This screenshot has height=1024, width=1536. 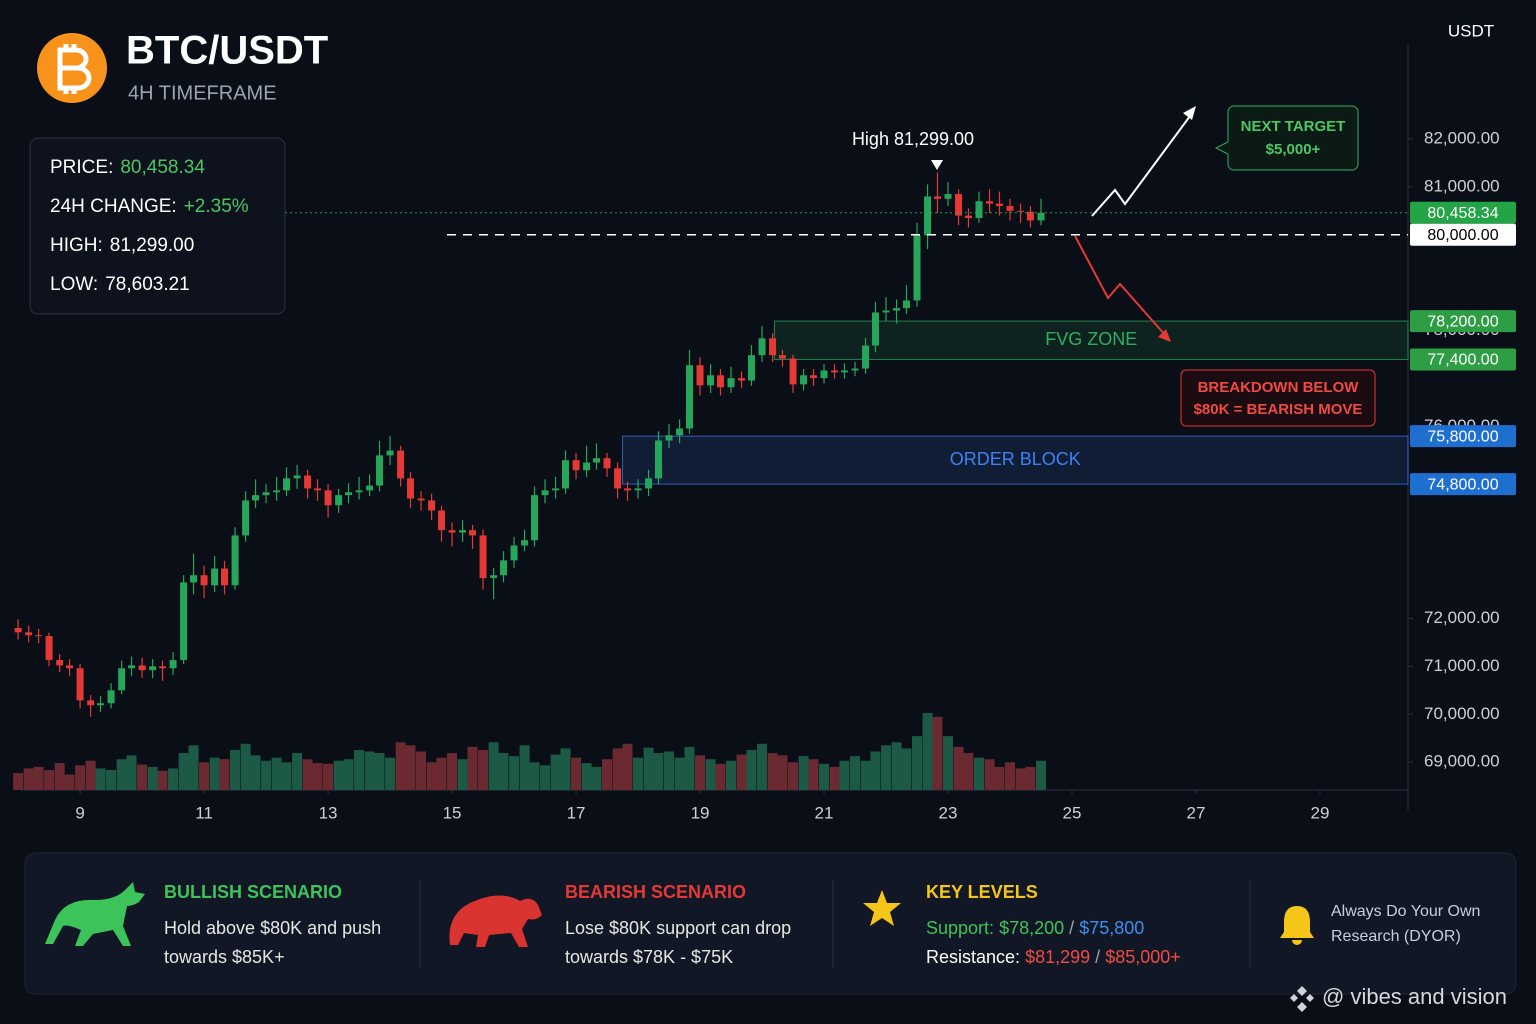 What do you see at coordinates (1143, 957) in the screenshot?
I see `resistance-value: $85,000+` at bounding box center [1143, 957].